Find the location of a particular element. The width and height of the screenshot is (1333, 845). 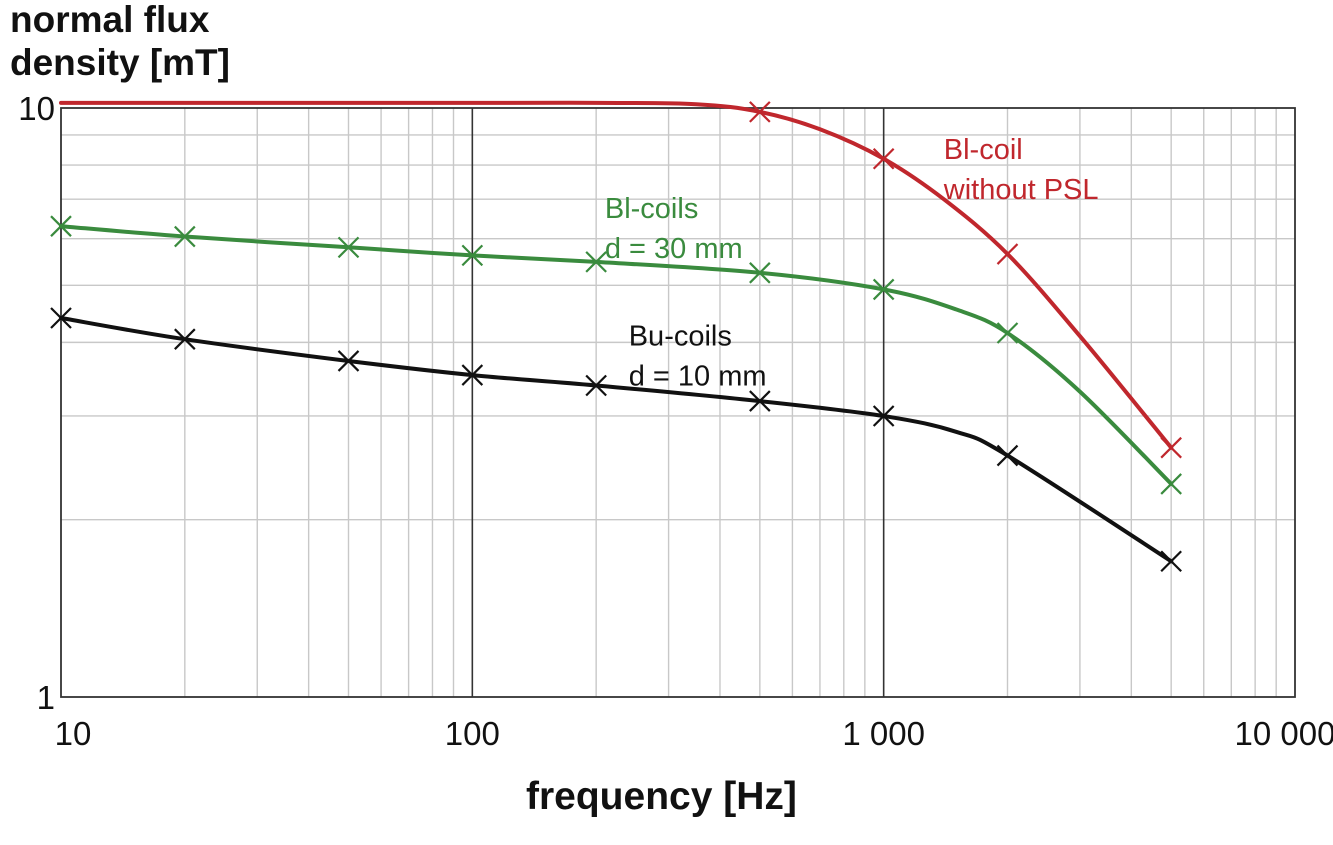

series-label: Bl-coil is located at coordinates (983, 150).